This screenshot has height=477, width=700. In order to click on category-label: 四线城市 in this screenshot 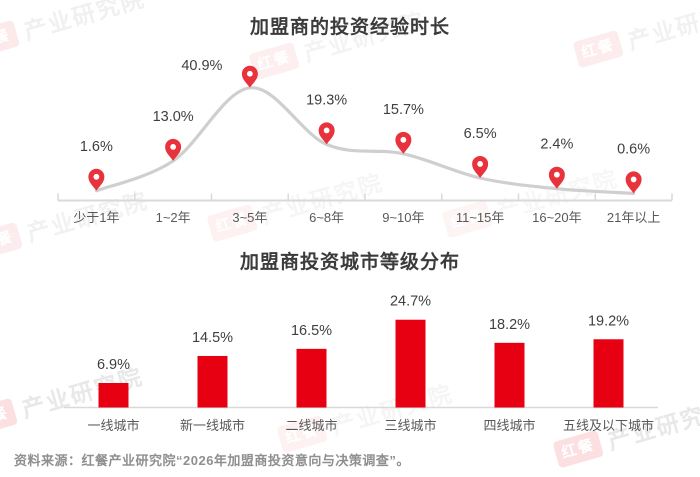, I will do `click(509, 425)`.